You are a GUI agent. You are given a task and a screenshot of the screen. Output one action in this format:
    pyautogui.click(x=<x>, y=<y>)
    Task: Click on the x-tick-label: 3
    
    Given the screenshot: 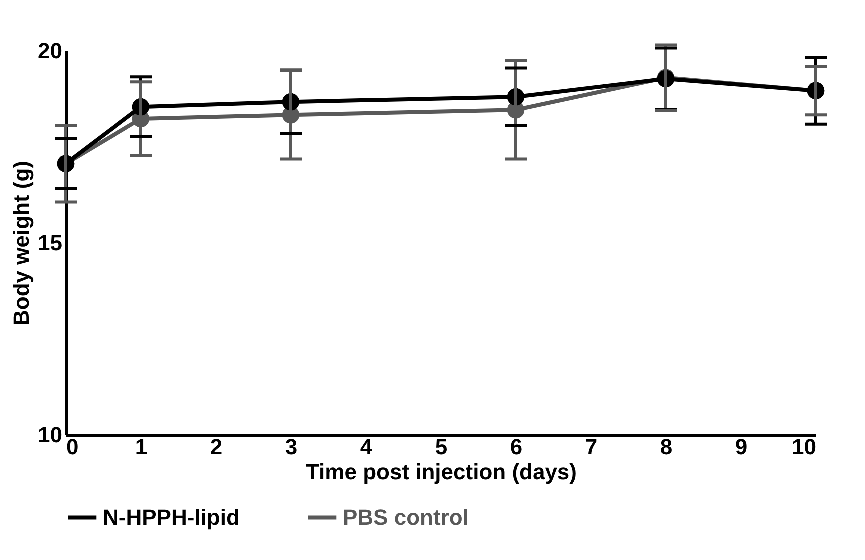 What is the action you would take?
    pyautogui.click(x=291, y=447)
    